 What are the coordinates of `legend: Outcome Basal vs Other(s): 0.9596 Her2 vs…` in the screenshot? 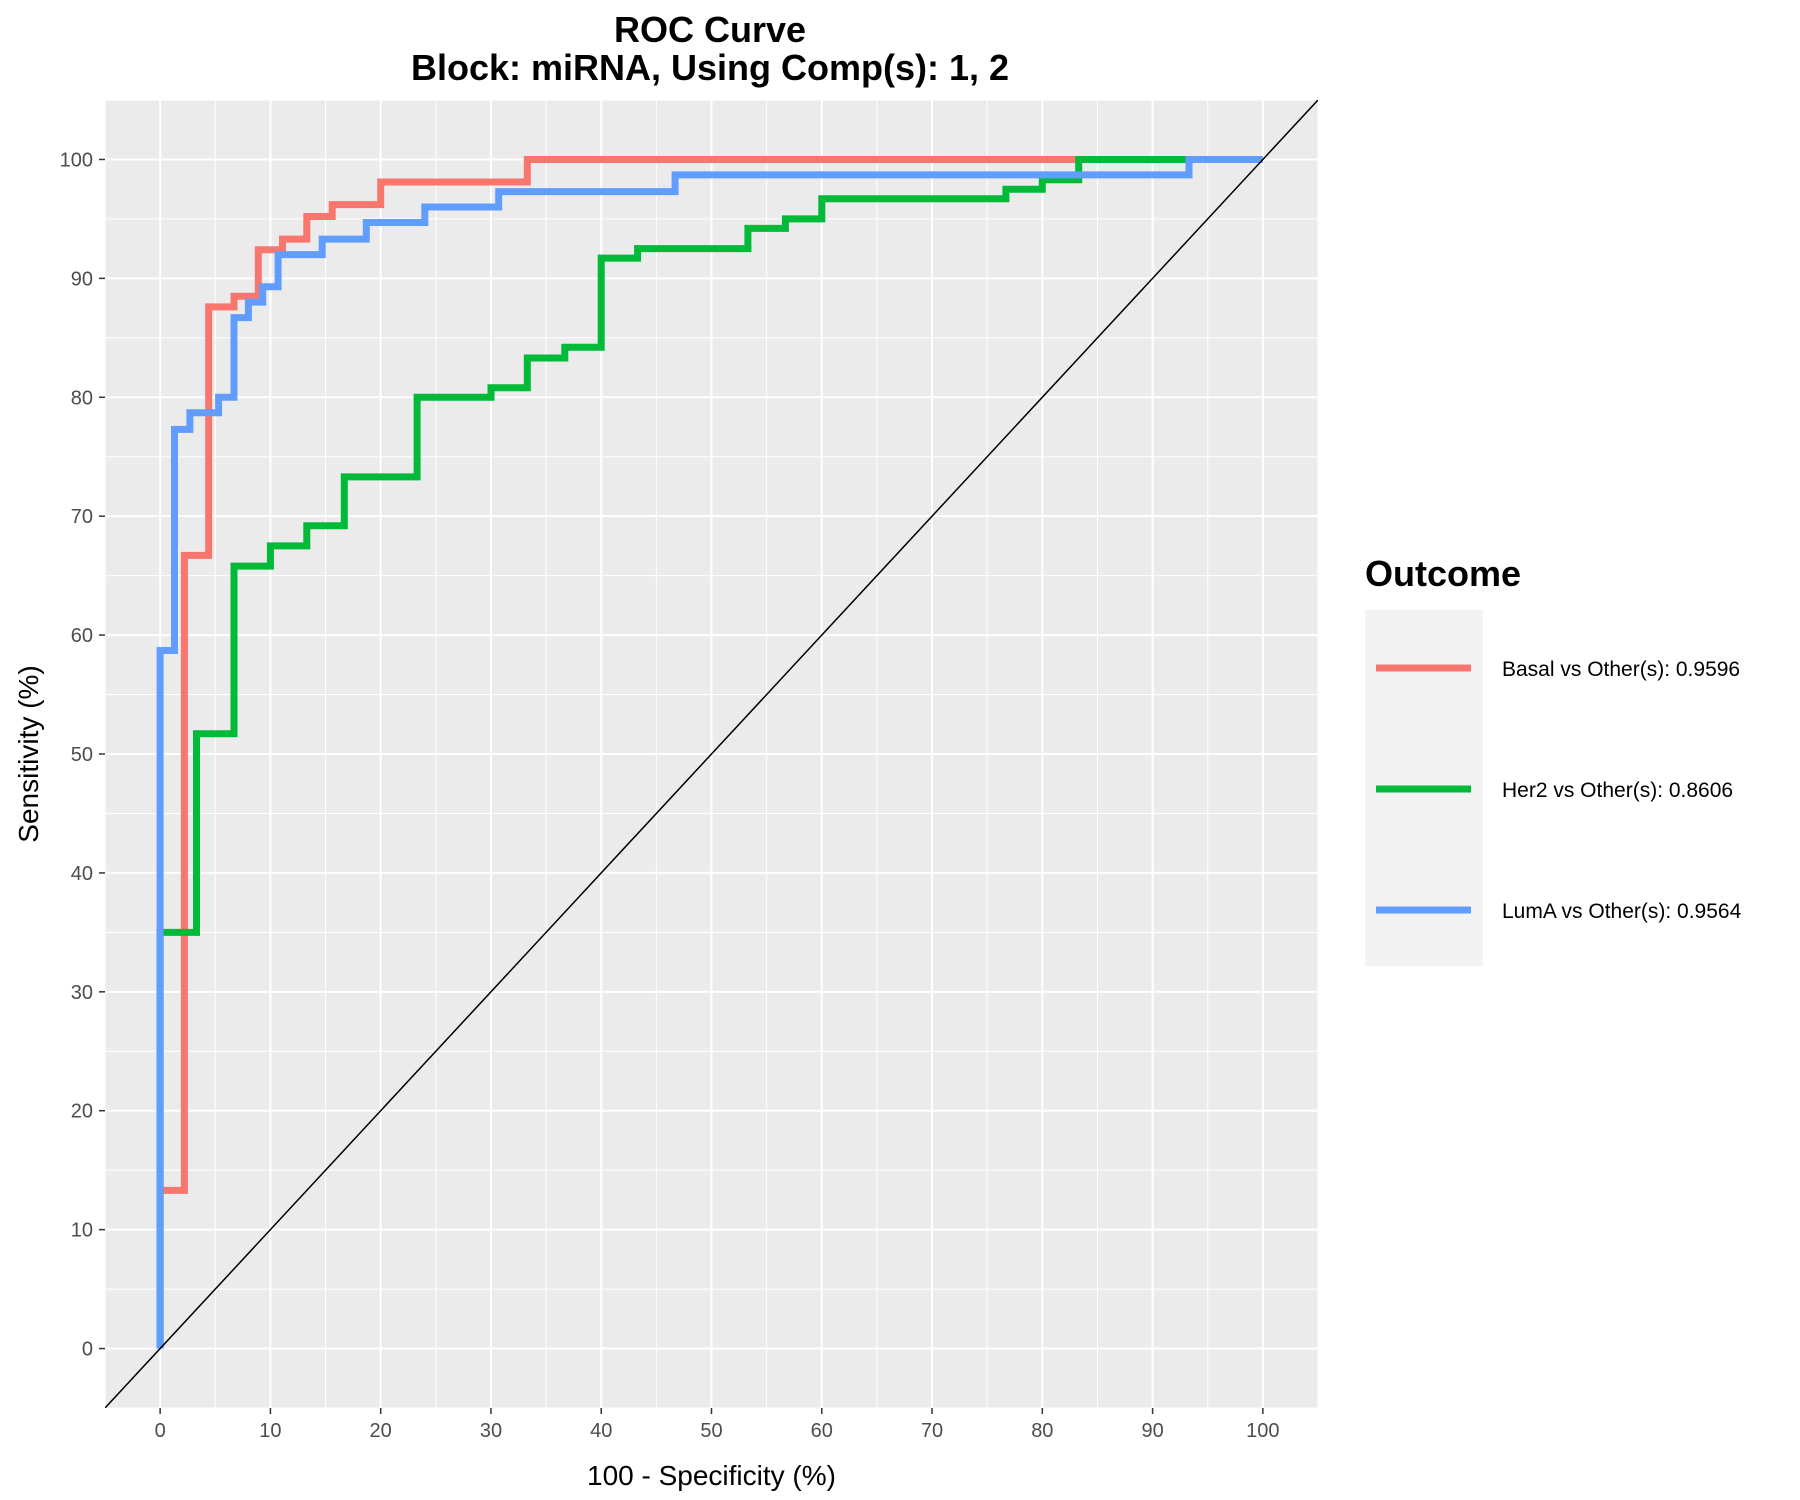 It's located at (1553, 759).